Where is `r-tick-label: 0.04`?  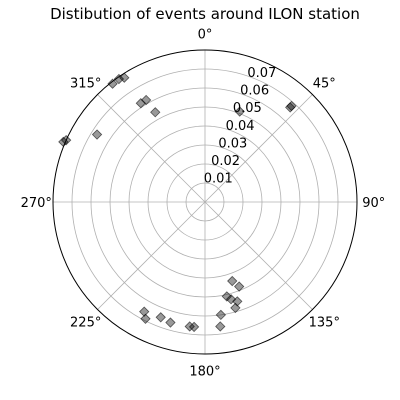 r-tick-label: 0.04 is located at coordinates (240, 126).